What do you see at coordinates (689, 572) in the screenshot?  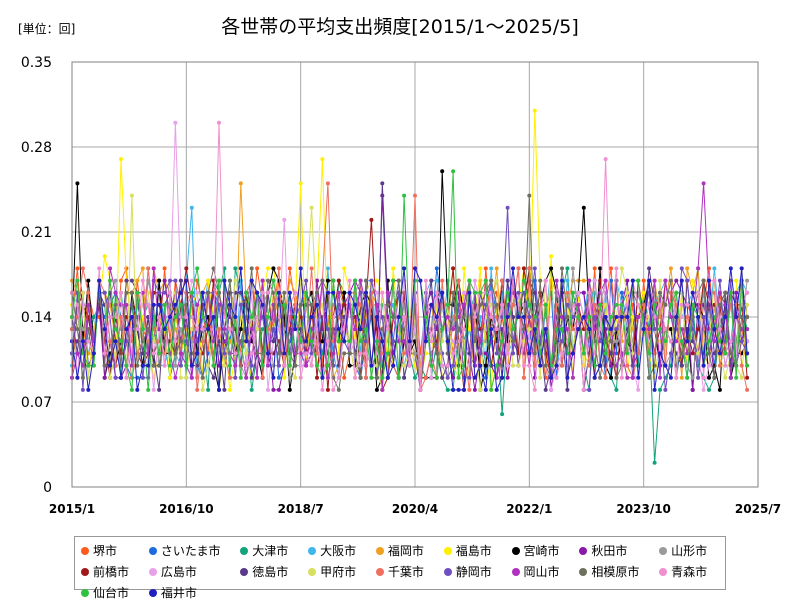 I see `legend-label: 青森市` at bounding box center [689, 572].